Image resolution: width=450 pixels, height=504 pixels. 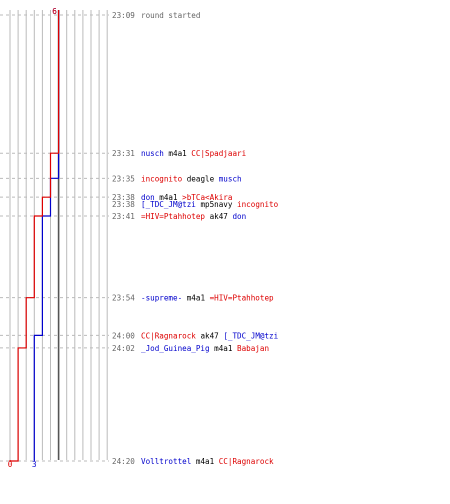 I want to click on event-text: nusch m4a1 CC|Spadjaari, so click(x=194, y=153).